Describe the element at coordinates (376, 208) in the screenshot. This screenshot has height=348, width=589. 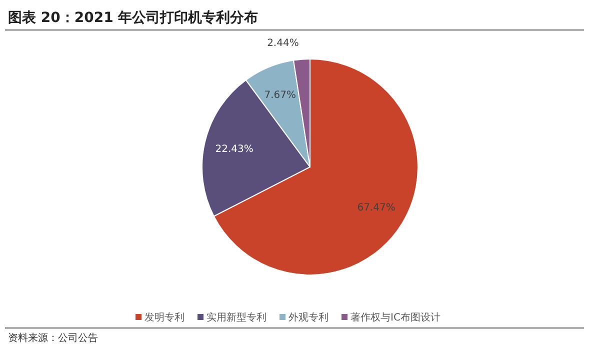
I see `data-label: 67.47%` at that location.